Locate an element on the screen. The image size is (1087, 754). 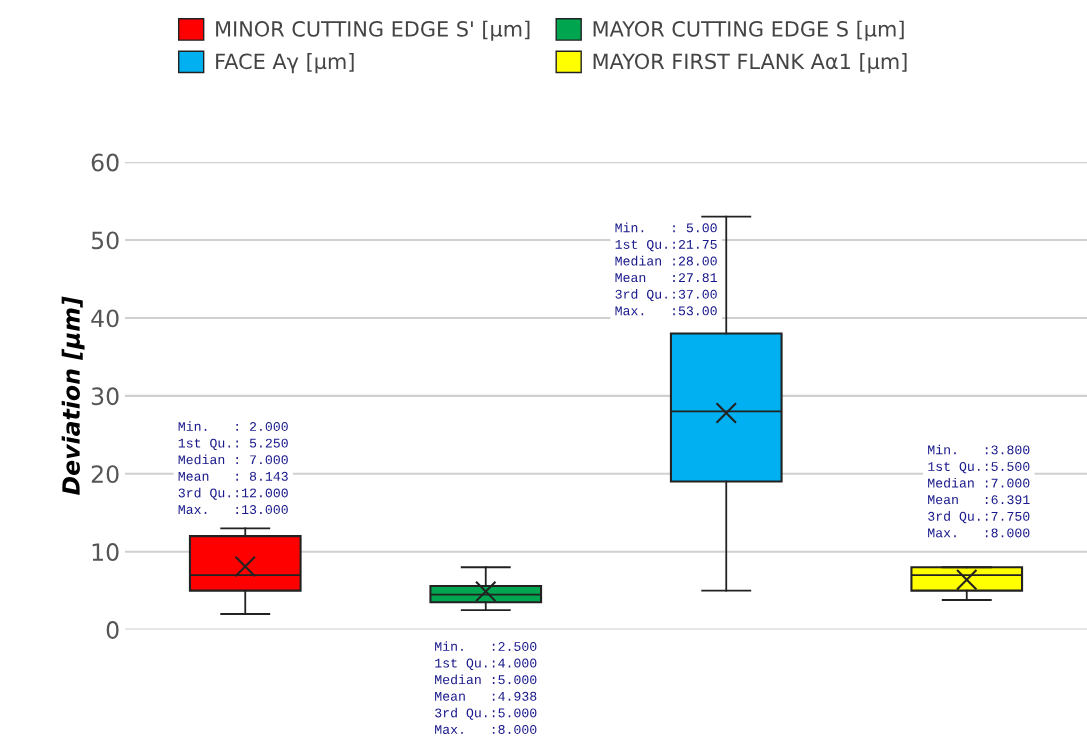
legend-label: MAYOR CUTTING EDGE S [µm] is located at coordinates (748, 30).